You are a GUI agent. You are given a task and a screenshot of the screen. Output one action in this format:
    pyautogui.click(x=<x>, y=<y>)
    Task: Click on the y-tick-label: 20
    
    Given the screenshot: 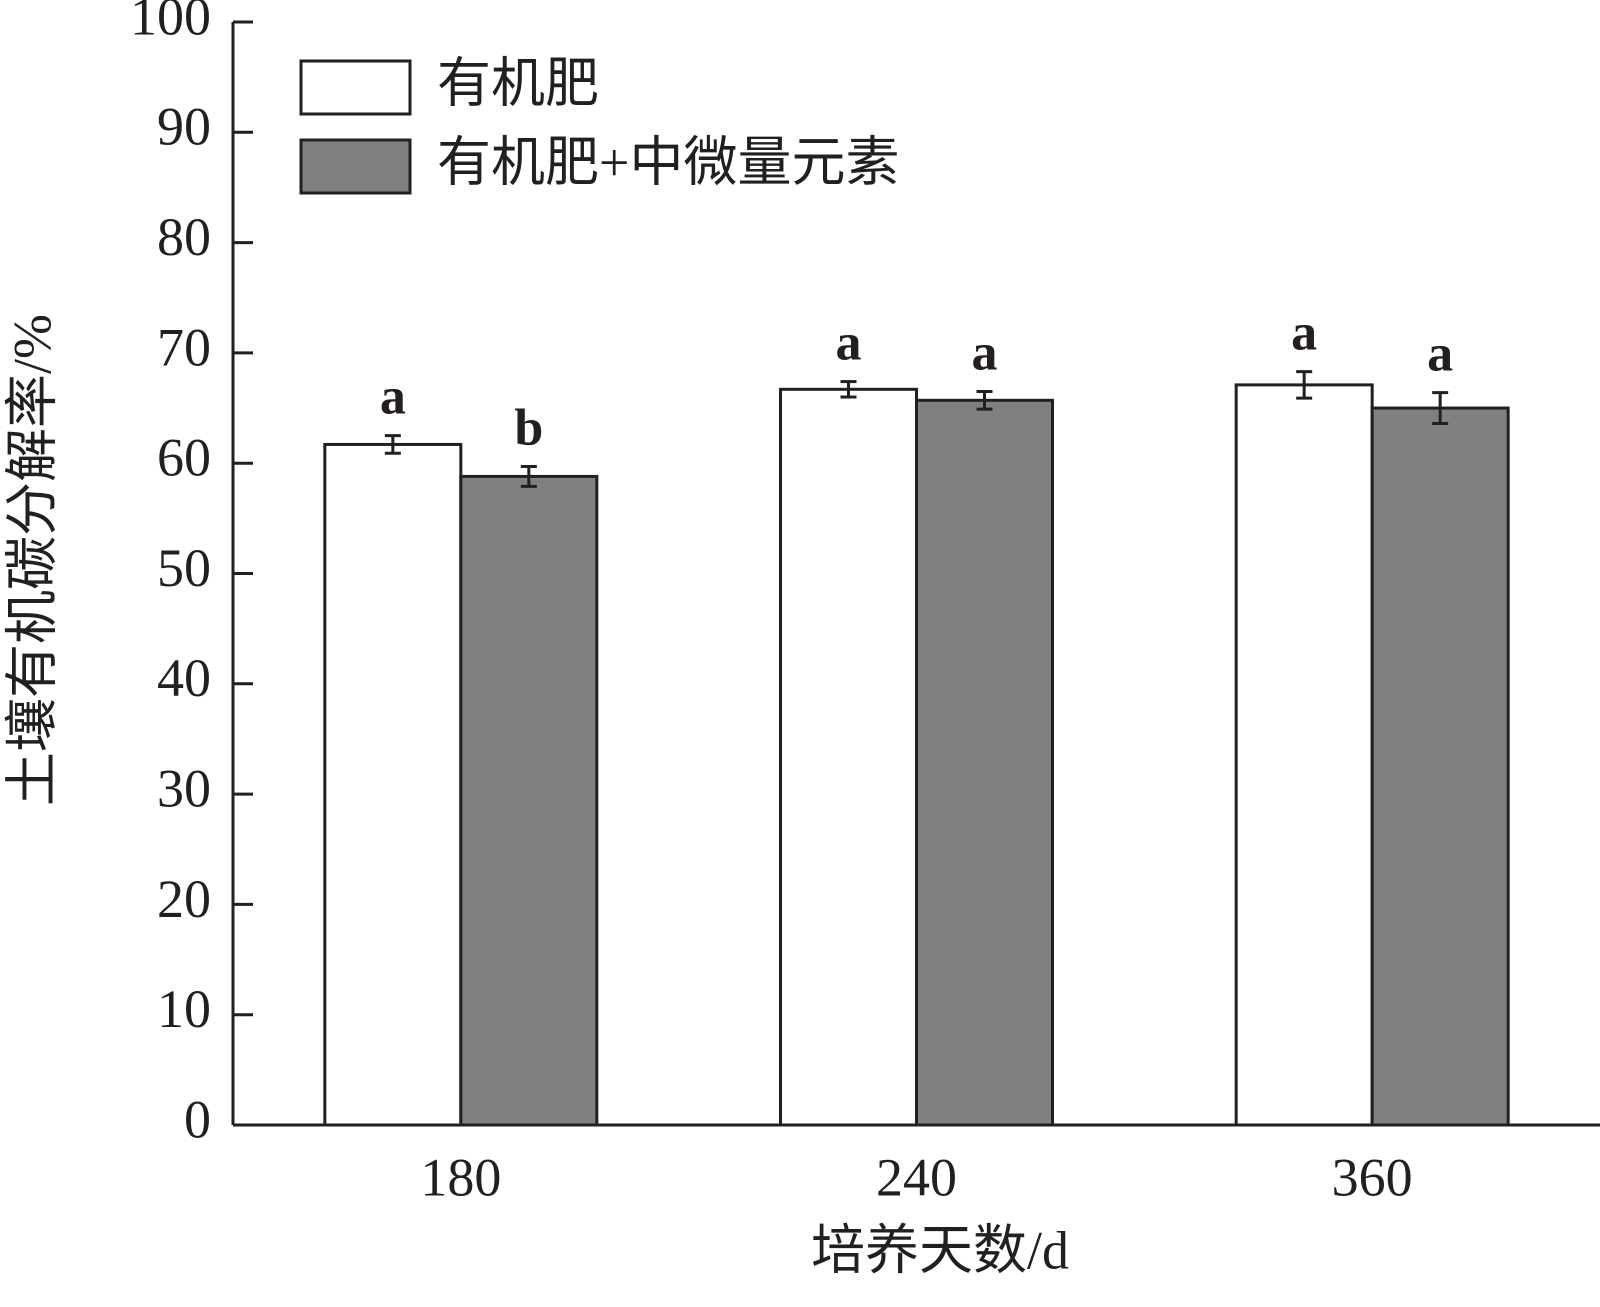 What is the action you would take?
    pyautogui.click(x=184, y=899)
    